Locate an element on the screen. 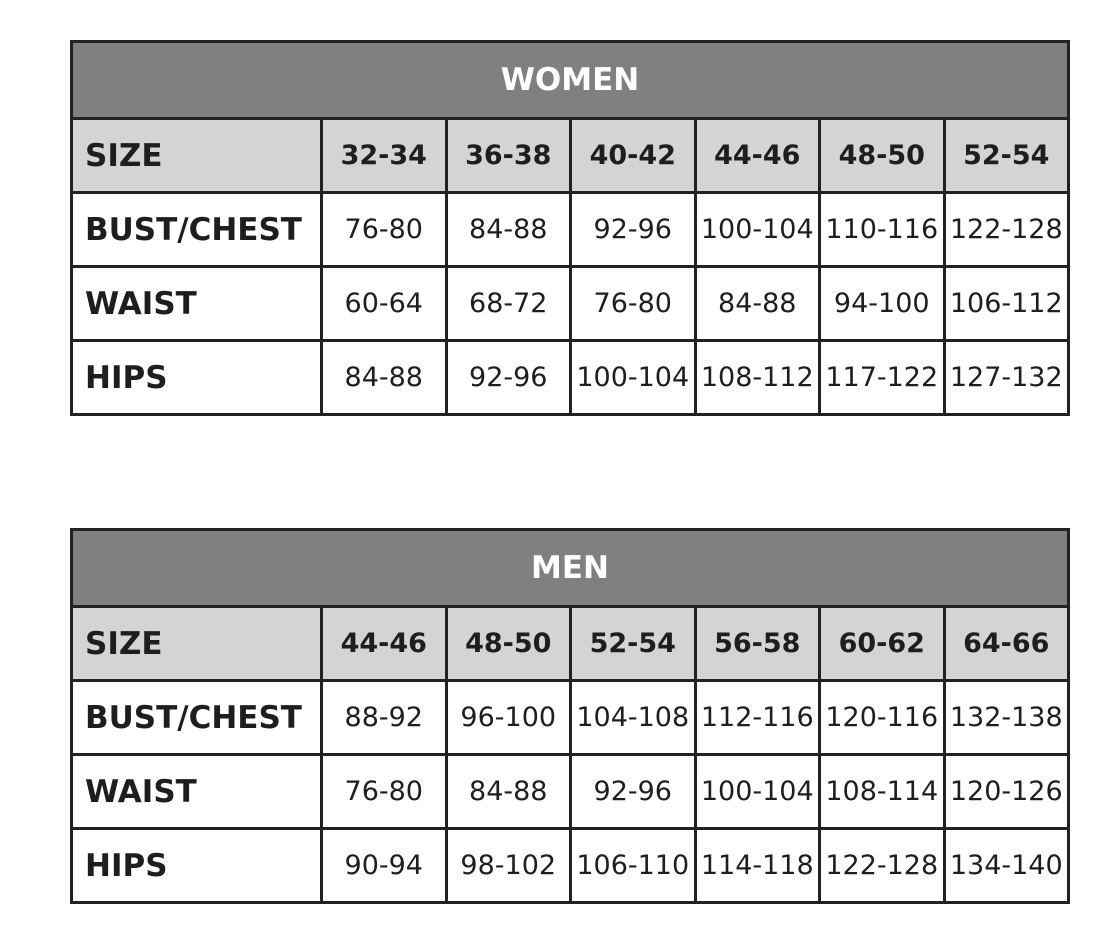  table-title: MEN is located at coordinates (570, 568).